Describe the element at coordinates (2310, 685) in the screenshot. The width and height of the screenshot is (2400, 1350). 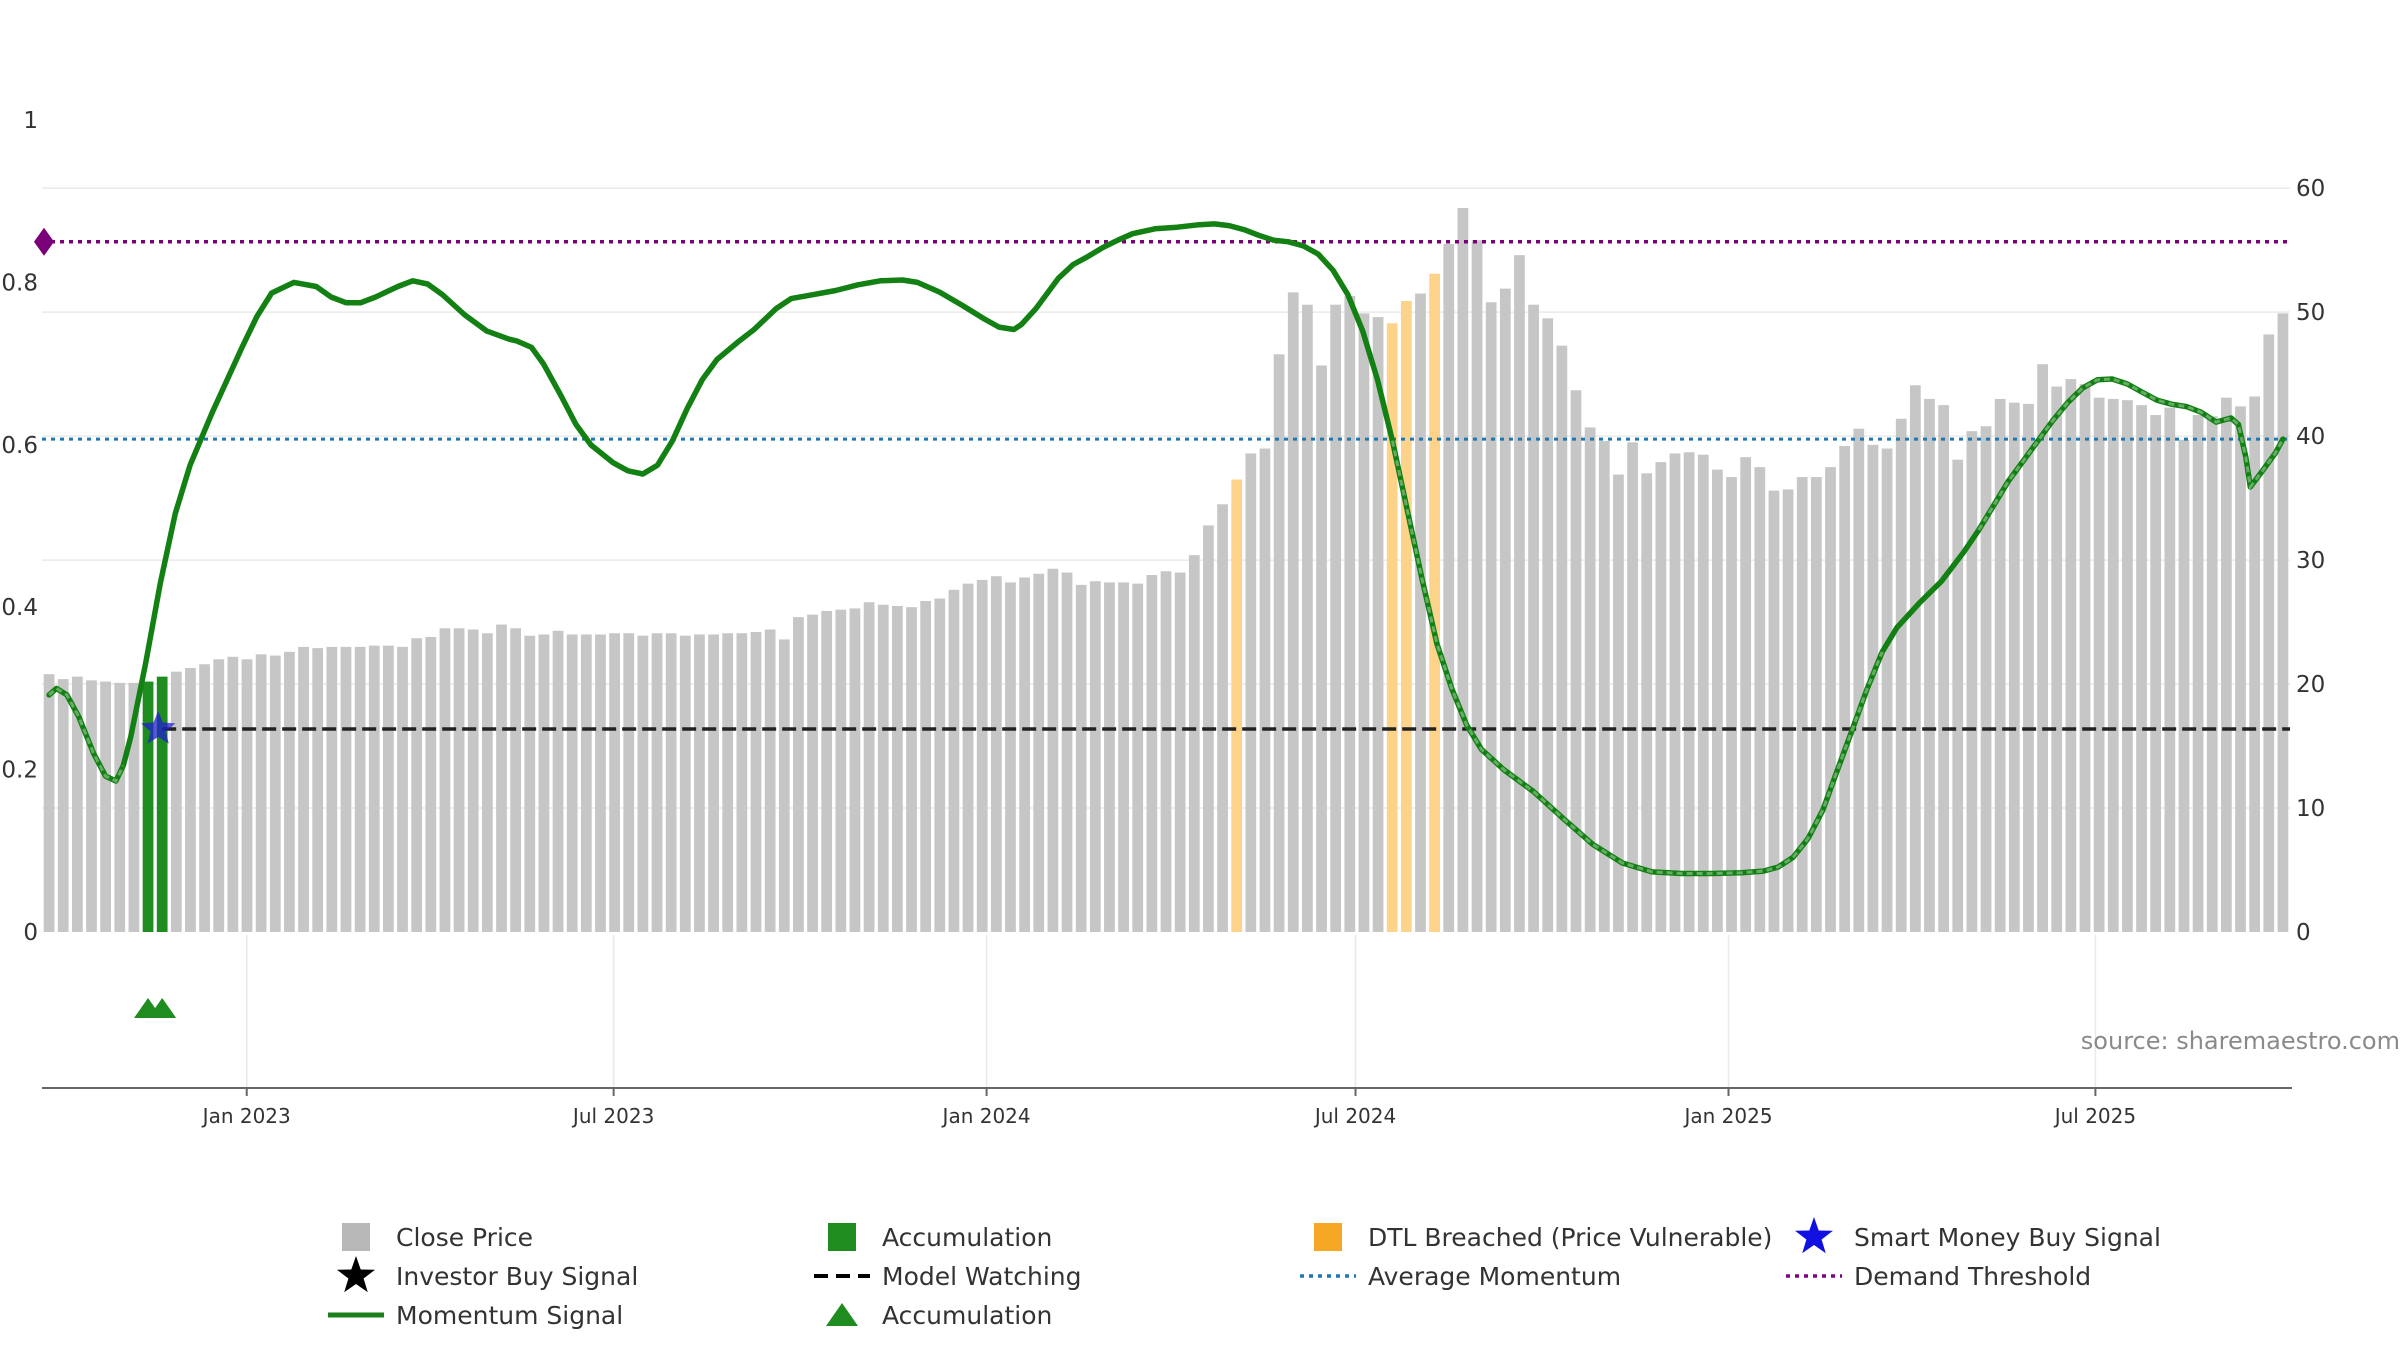
I see `right-tick-label: 20` at that location.